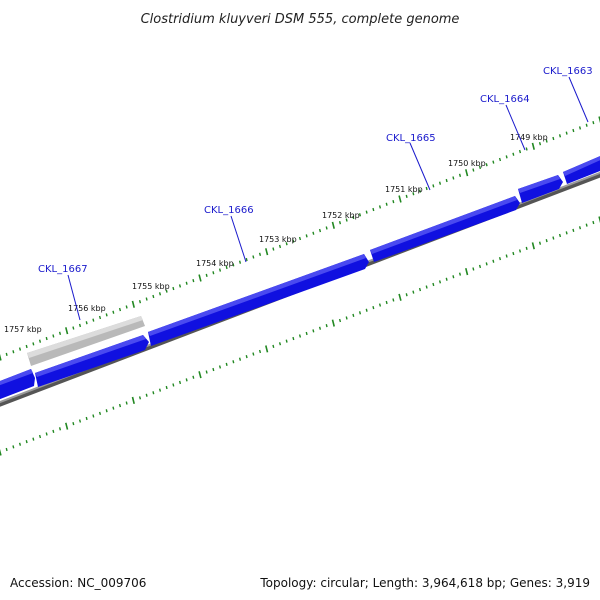  Describe the element at coordinates (404, 189) in the screenshot. I see `kbp-label: 1751 kbp` at that location.